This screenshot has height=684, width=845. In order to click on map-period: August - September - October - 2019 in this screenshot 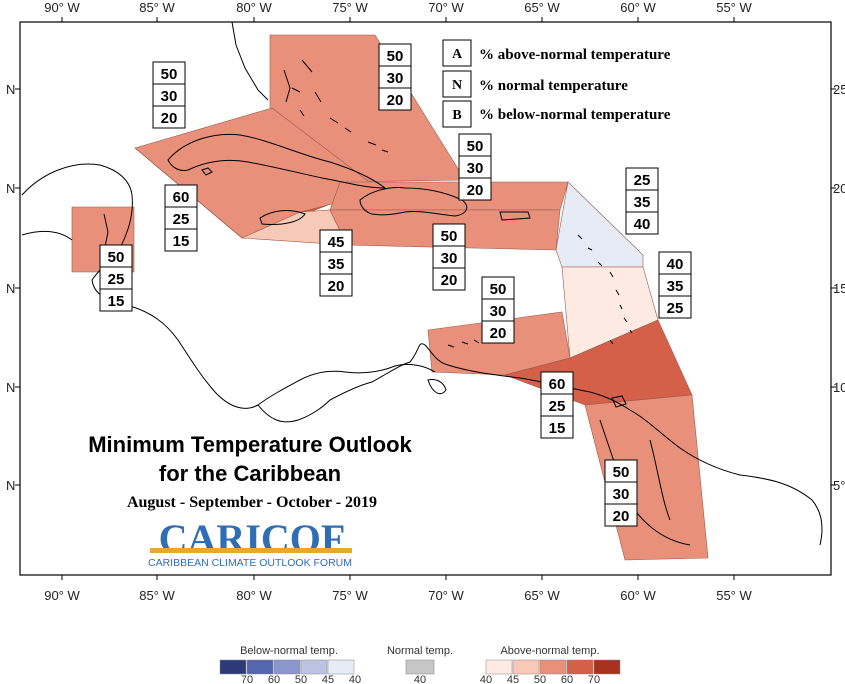, I will do `click(252, 502)`.